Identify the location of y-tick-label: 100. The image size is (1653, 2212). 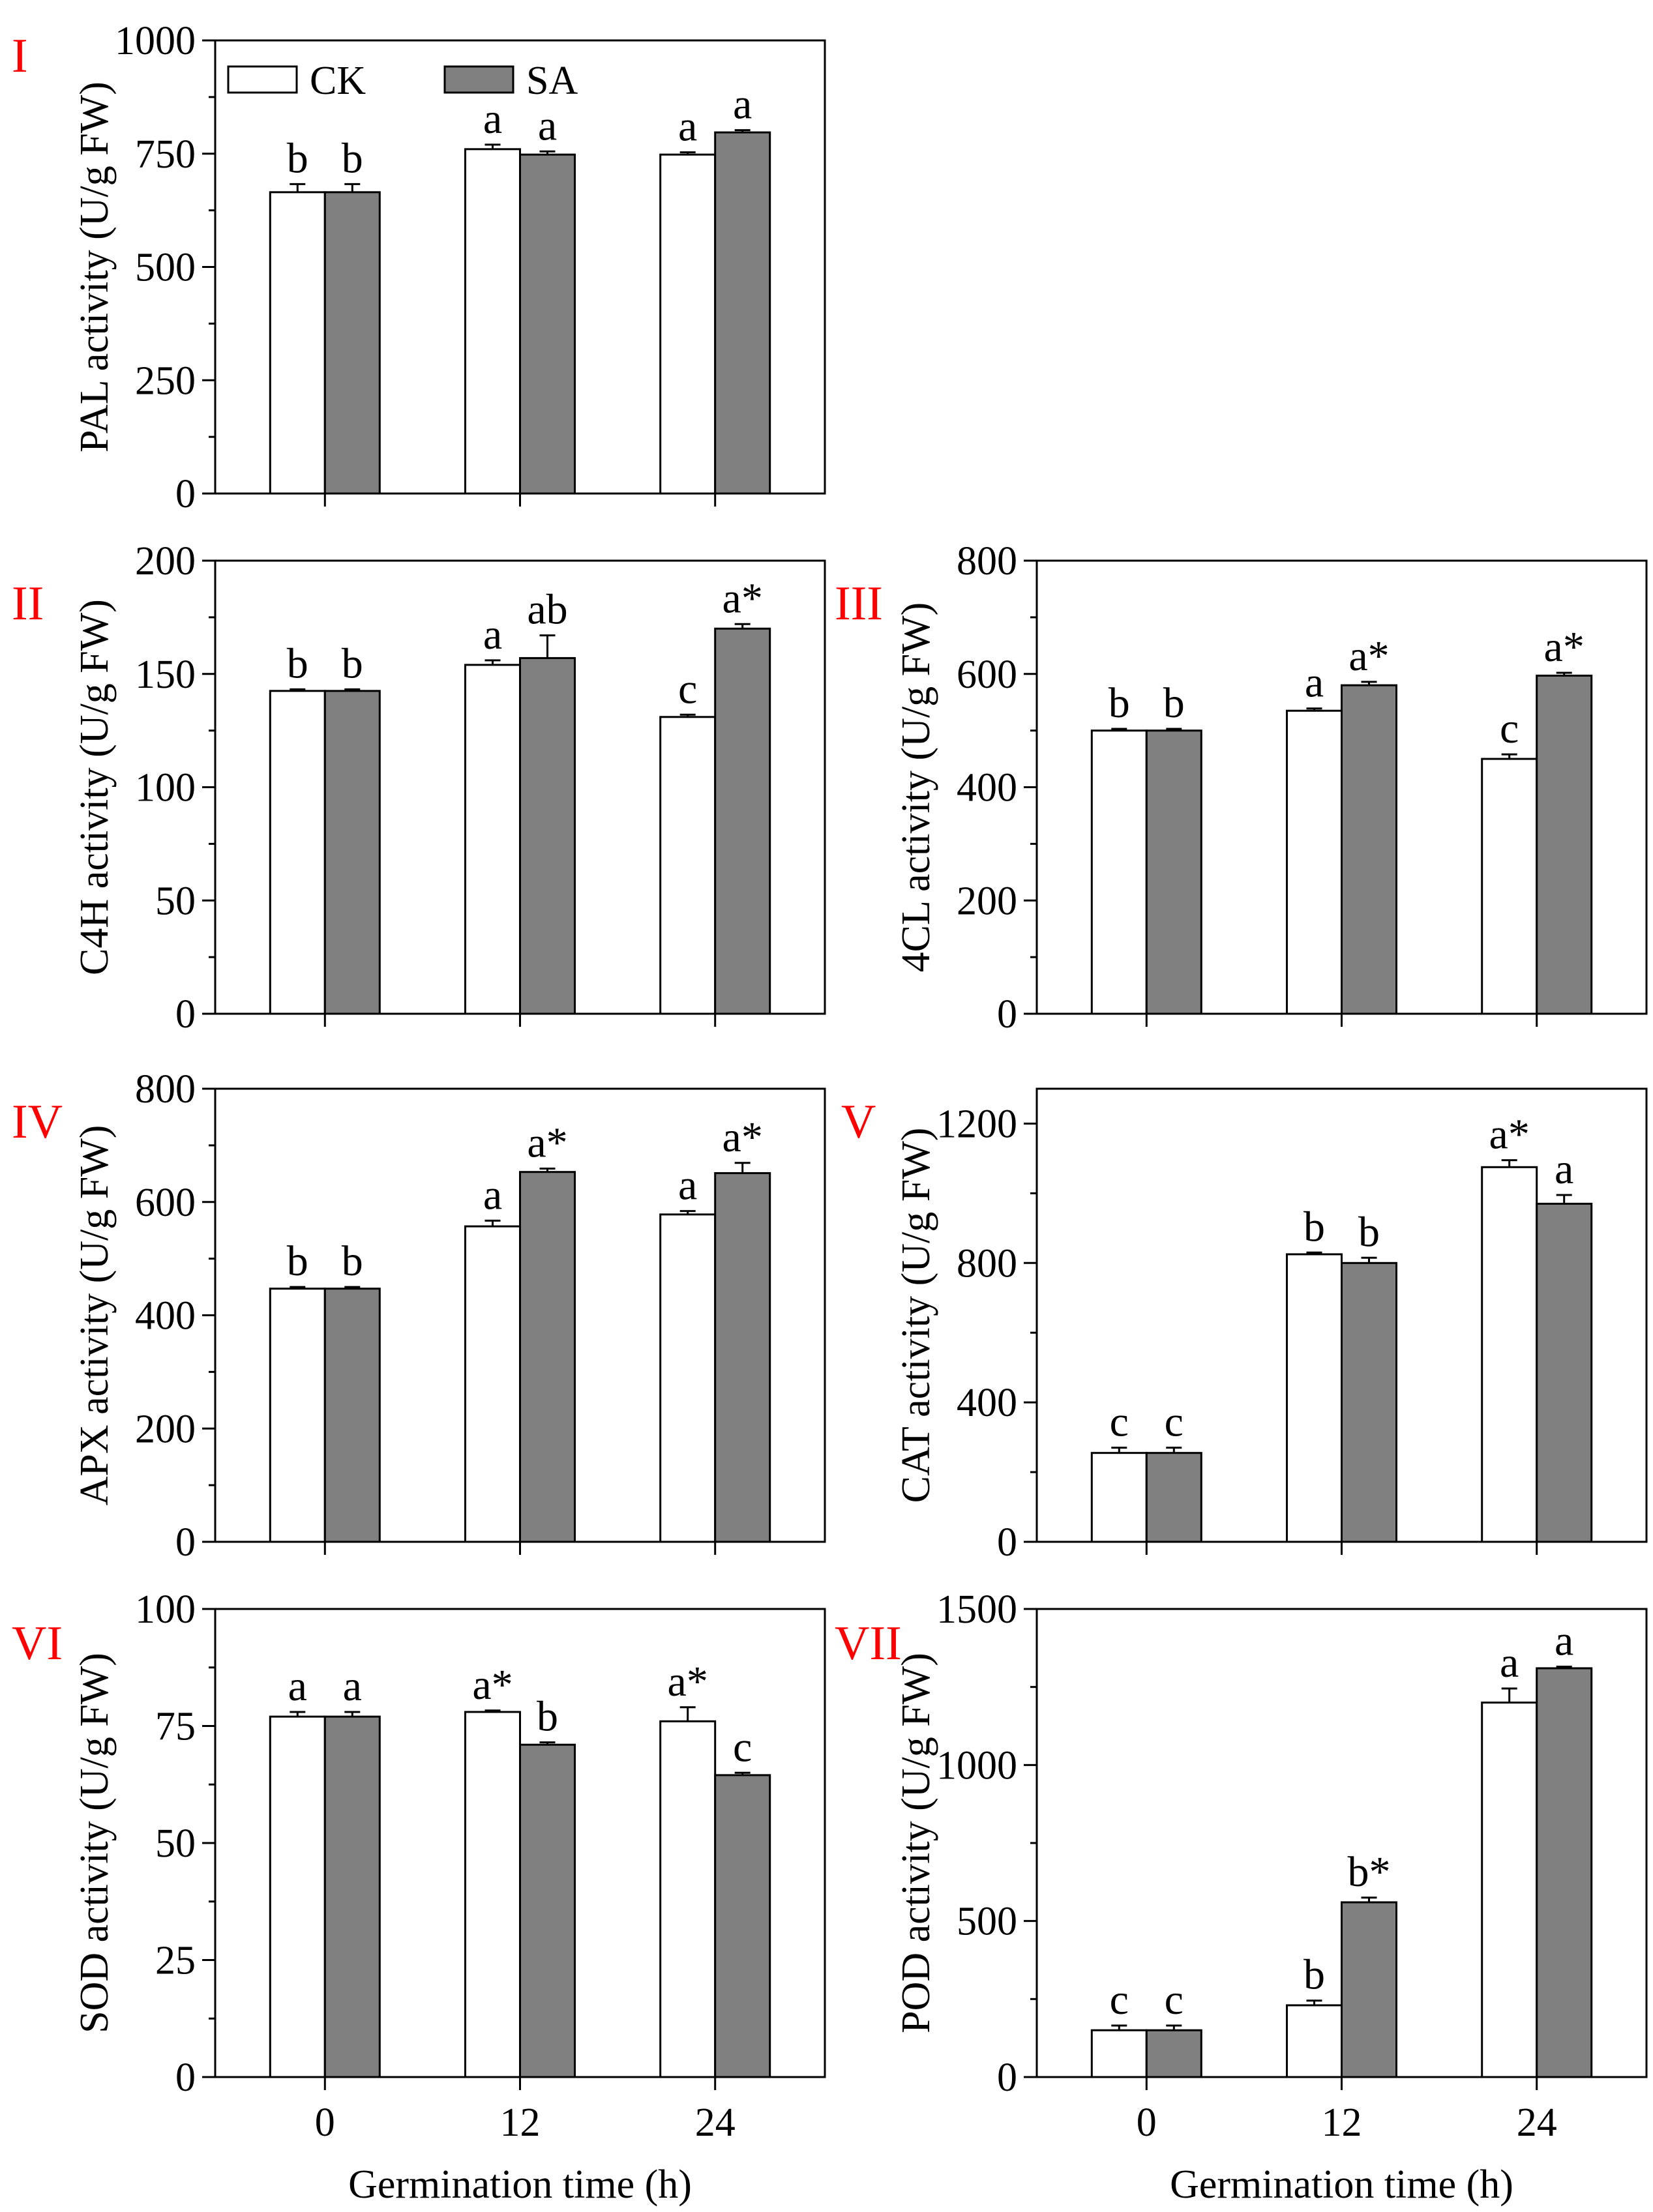
(165, 1609).